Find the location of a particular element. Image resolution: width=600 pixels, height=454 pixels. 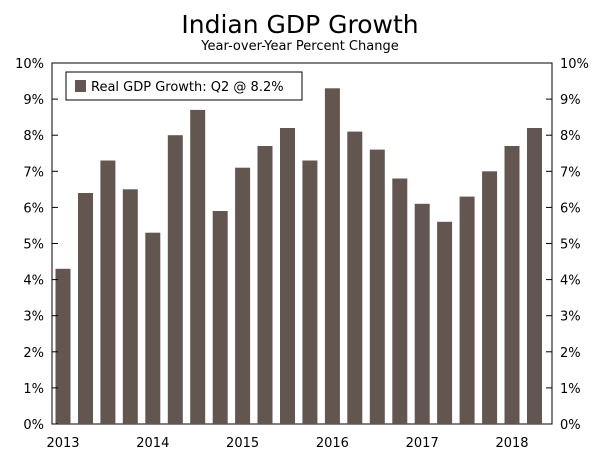

bar-2018-q1 is located at coordinates (512, 285).